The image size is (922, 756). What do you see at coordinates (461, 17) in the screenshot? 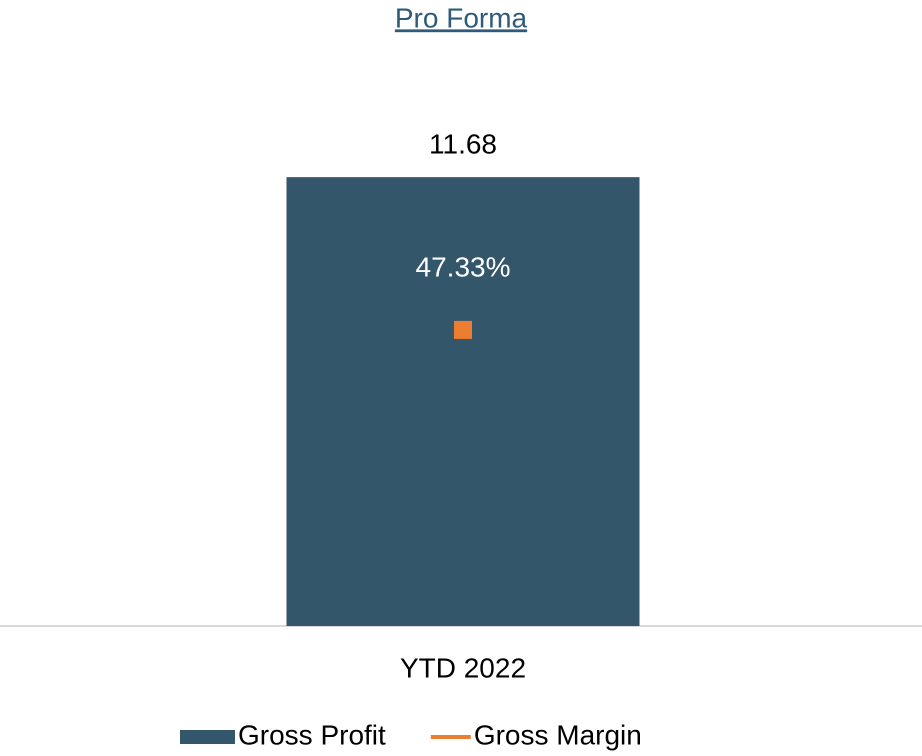
I see `chart-title: Pro Forma` at bounding box center [461, 17].